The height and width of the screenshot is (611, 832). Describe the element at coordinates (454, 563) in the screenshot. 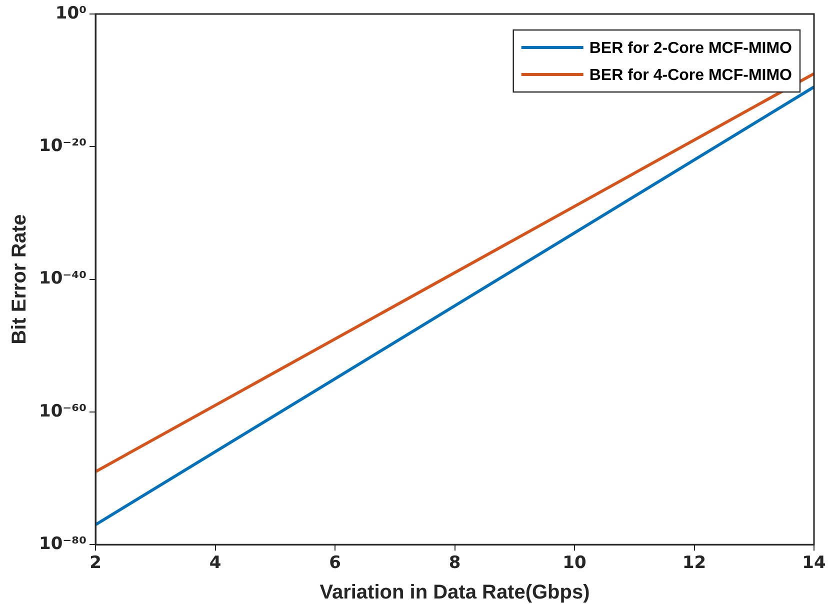

I see `x-tick-label: 8` at that location.